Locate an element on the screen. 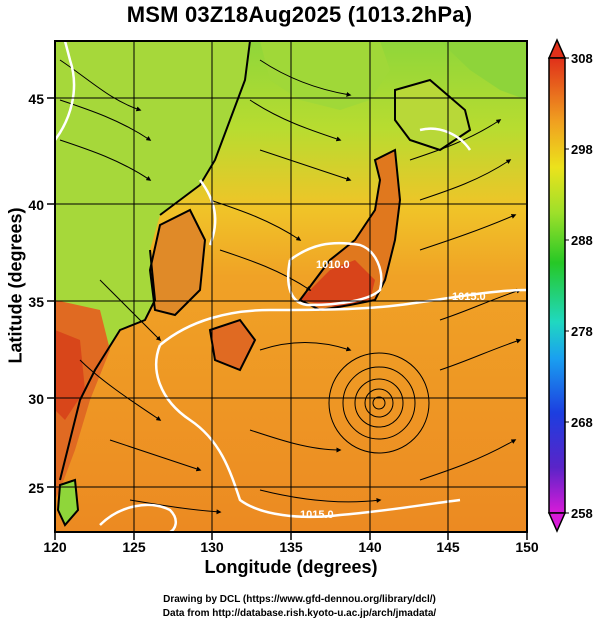 This screenshot has height=625, width=599. y-tick-label: 40 is located at coordinates (36, 205).